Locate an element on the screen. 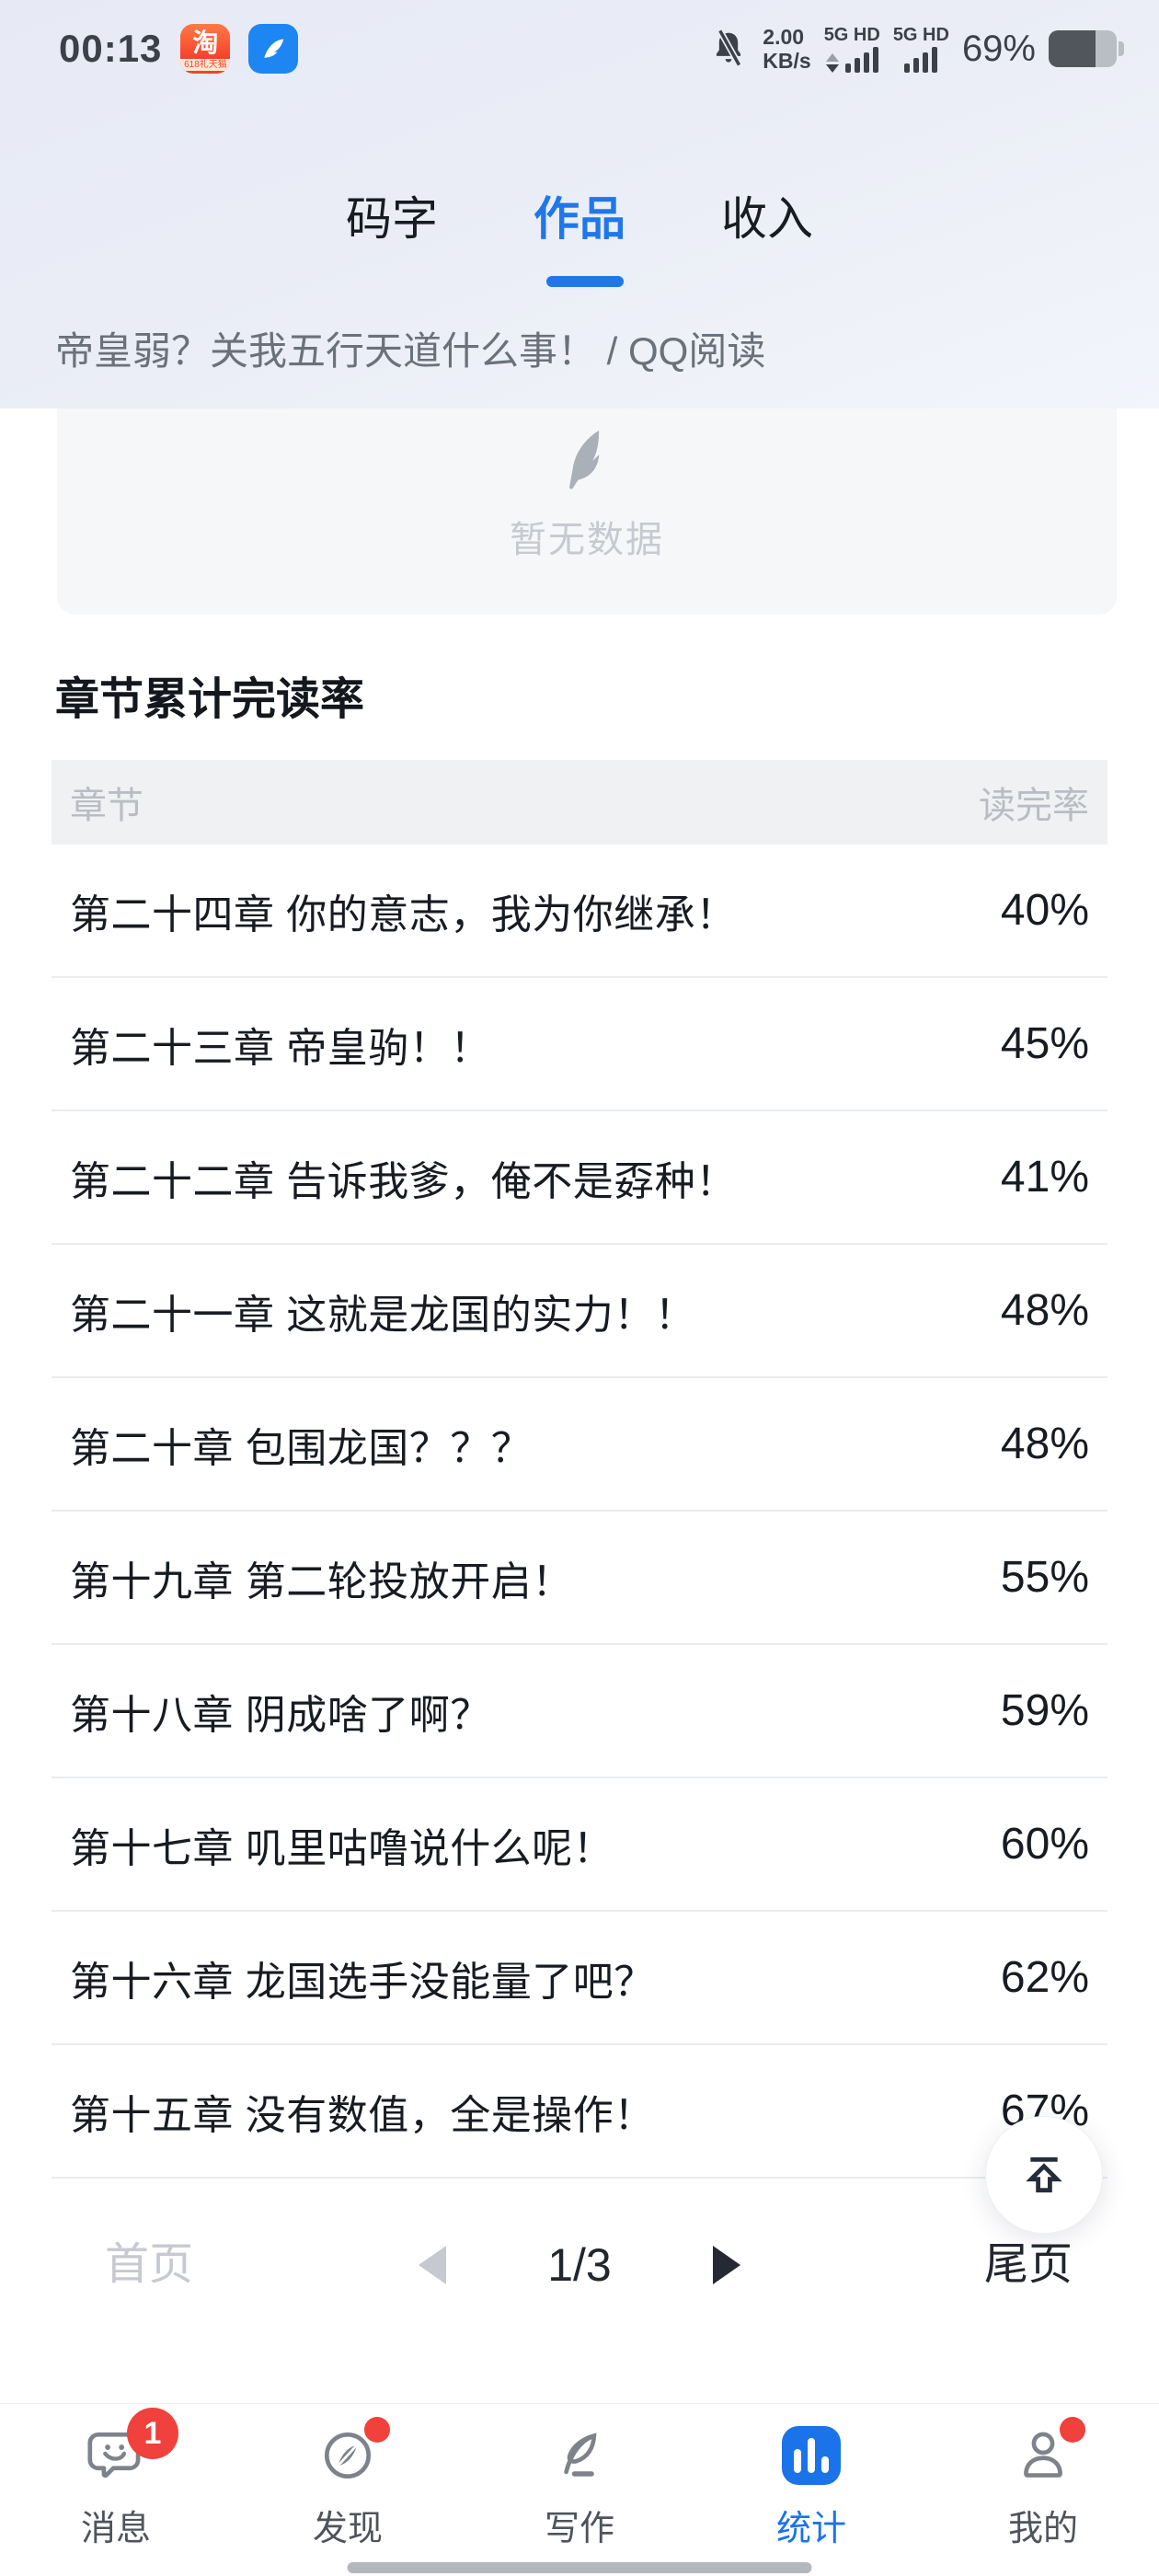 The image size is (1159, 2576). messages-badge: 1 is located at coordinates (152, 2433).